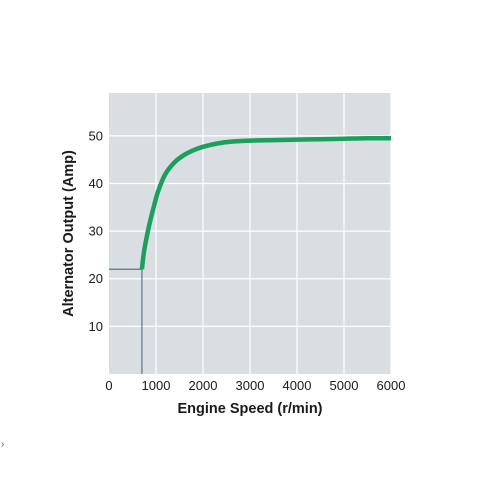  I want to click on y-axis-title: Alternator Output (Amp), so click(69, 233).